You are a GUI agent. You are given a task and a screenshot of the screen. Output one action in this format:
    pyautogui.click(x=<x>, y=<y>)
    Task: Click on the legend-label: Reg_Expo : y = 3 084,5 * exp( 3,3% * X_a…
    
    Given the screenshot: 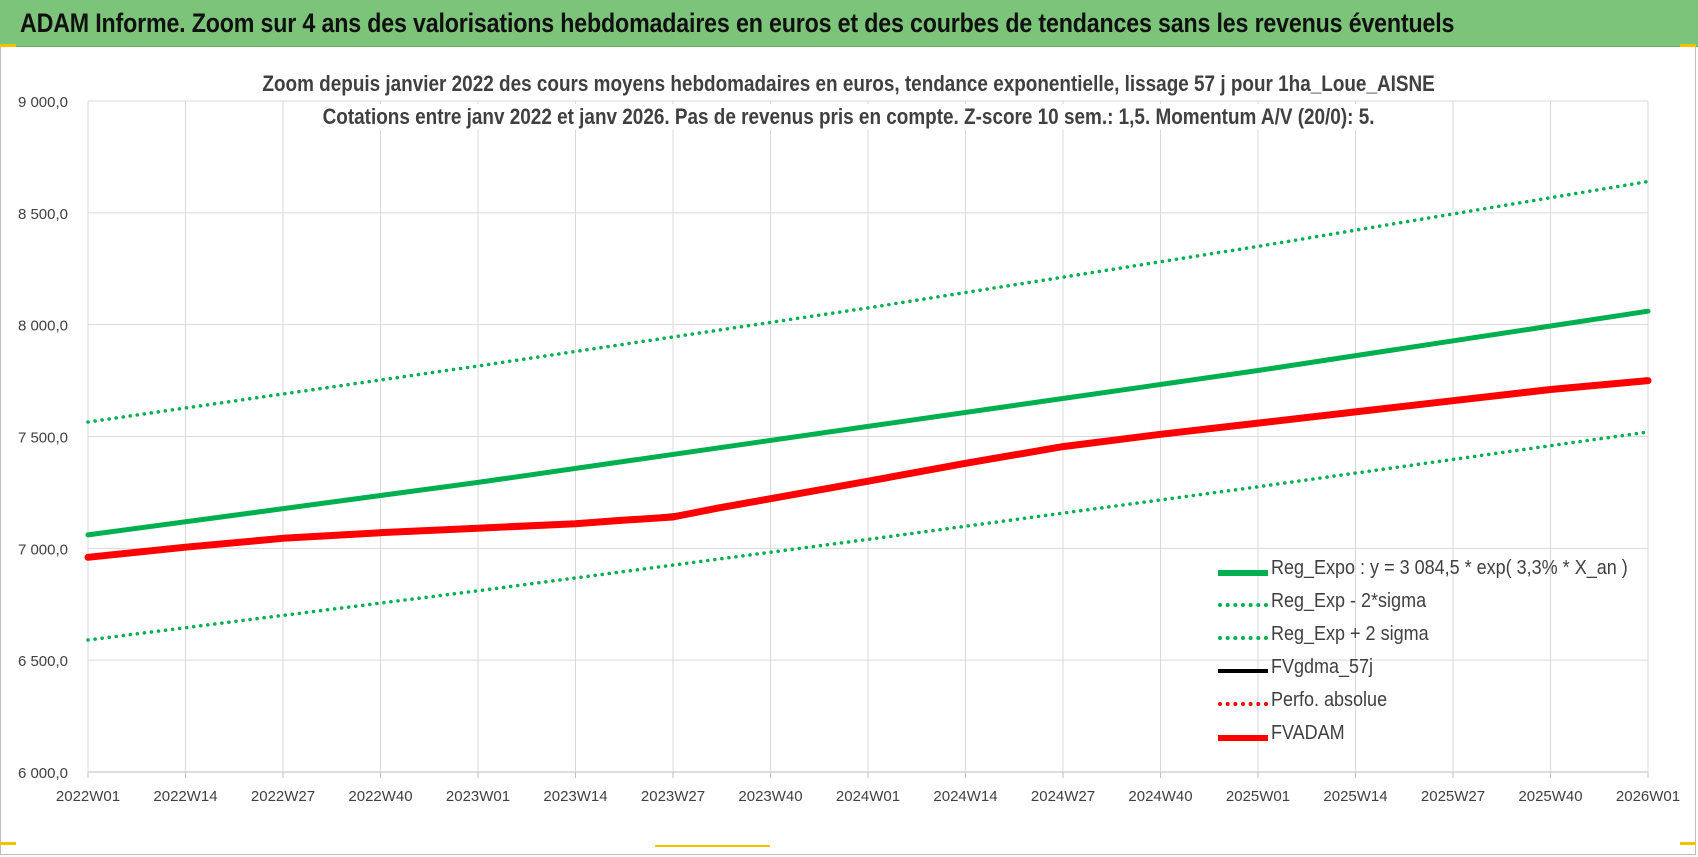 What is the action you would take?
    pyautogui.click(x=1449, y=568)
    